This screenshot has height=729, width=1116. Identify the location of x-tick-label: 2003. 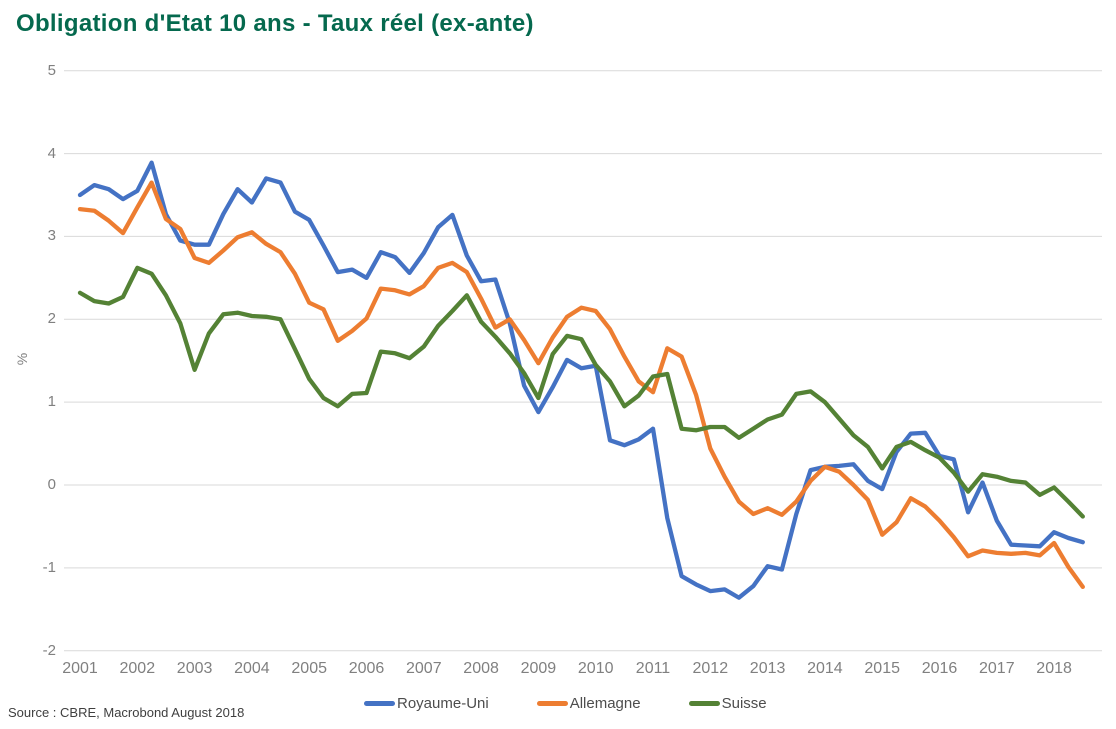
(194, 668).